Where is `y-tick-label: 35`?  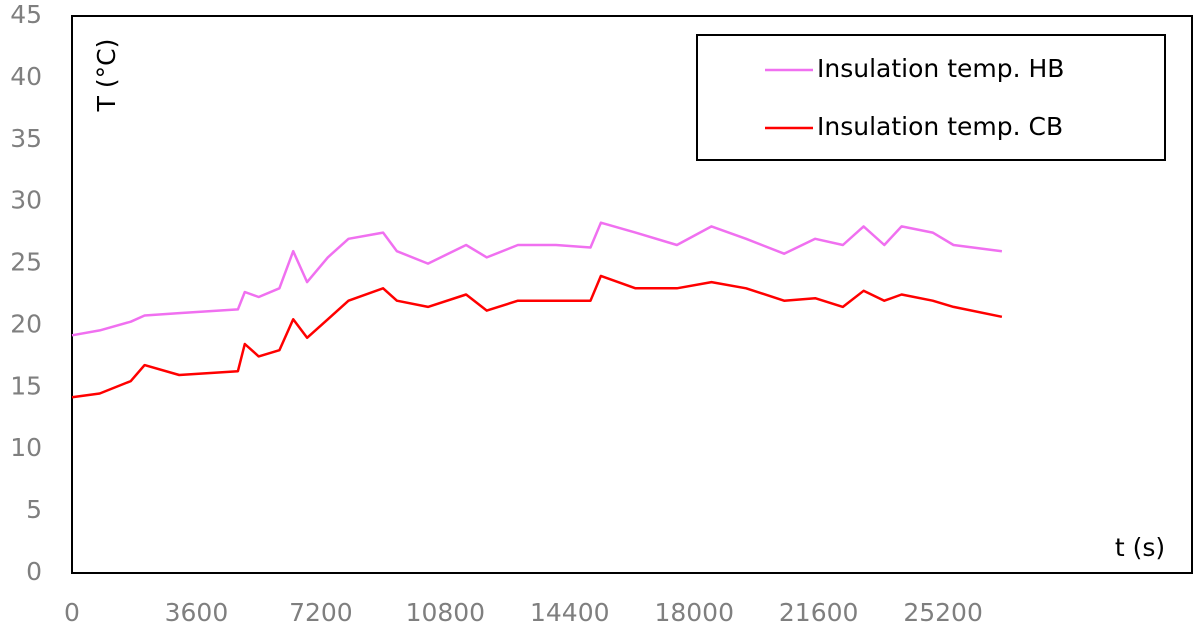
y-tick-label: 35 is located at coordinates (26, 138).